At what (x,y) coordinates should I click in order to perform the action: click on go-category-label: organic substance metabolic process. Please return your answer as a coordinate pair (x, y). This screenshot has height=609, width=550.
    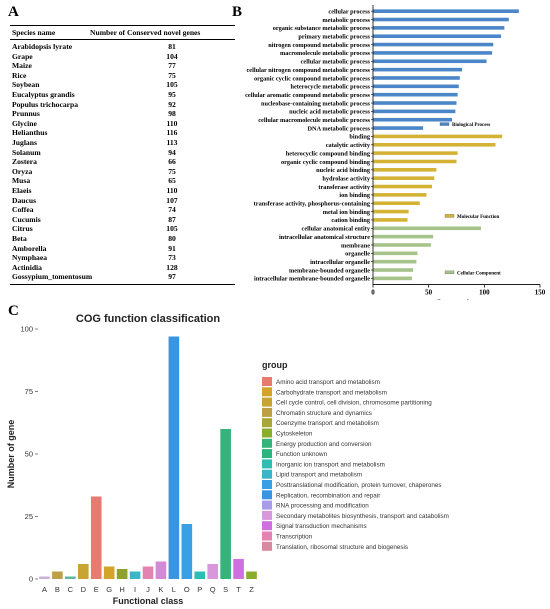
    Looking at the image, I should click on (322, 28).